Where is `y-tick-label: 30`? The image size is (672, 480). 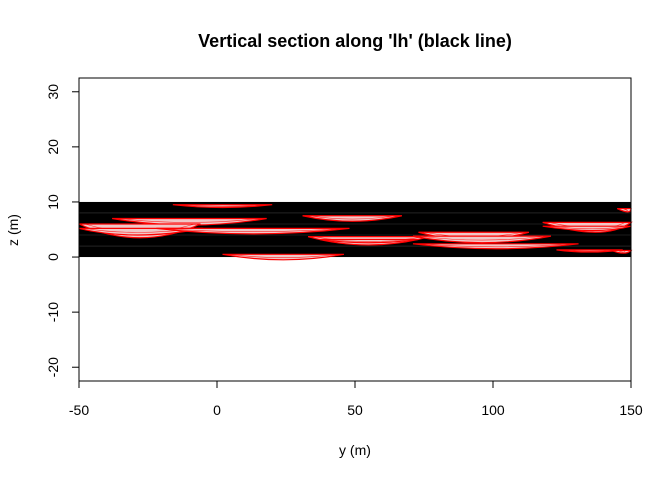
y-tick-label: 30 is located at coordinates (53, 92).